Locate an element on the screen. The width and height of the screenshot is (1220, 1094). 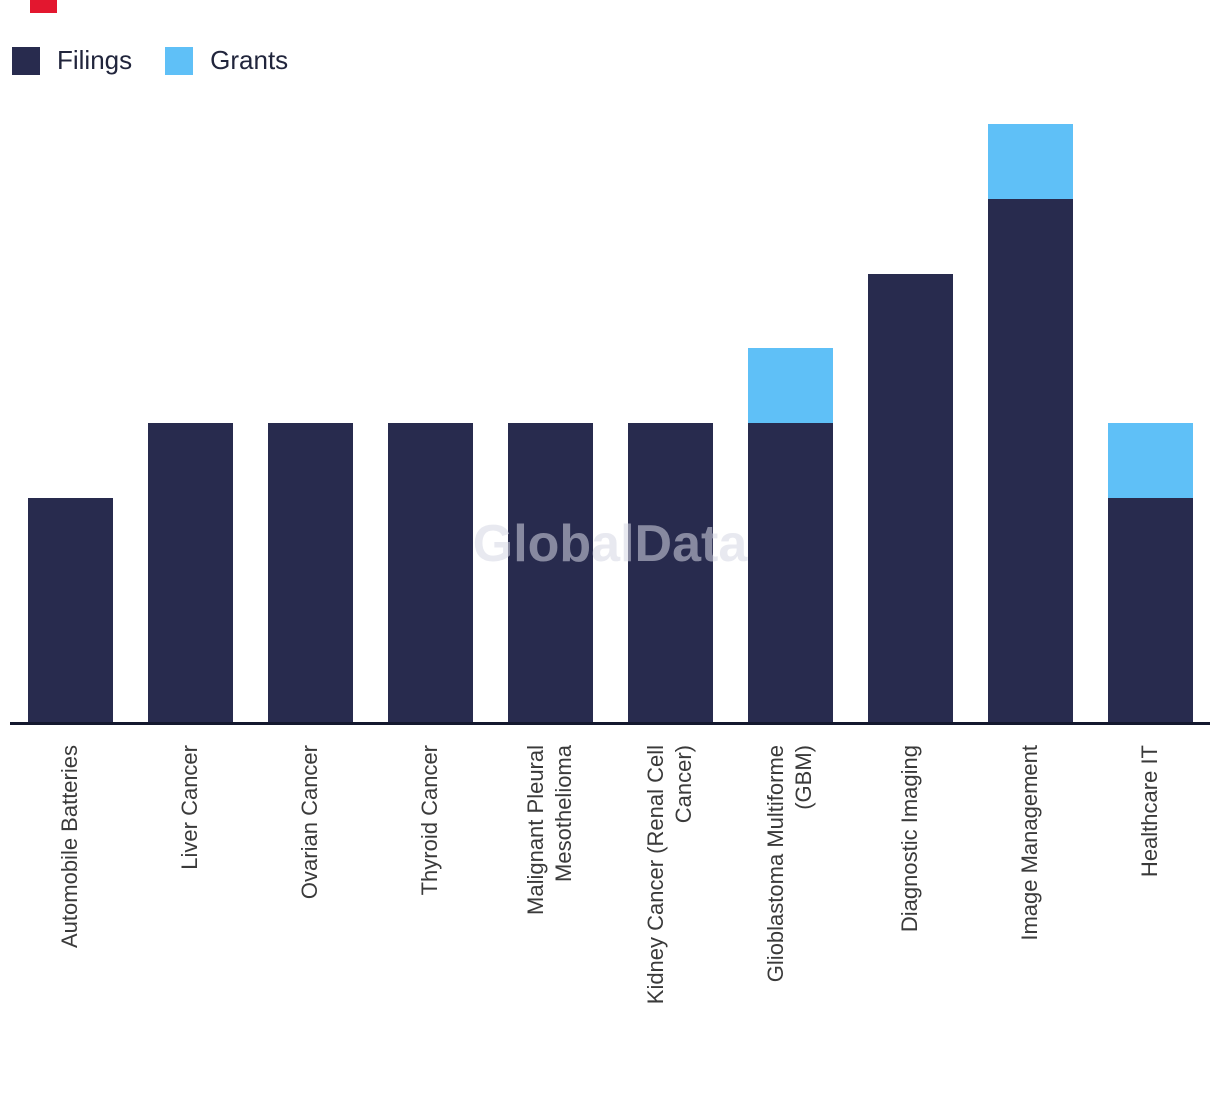
legend-item-grants: Grants is located at coordinates (226, 60).